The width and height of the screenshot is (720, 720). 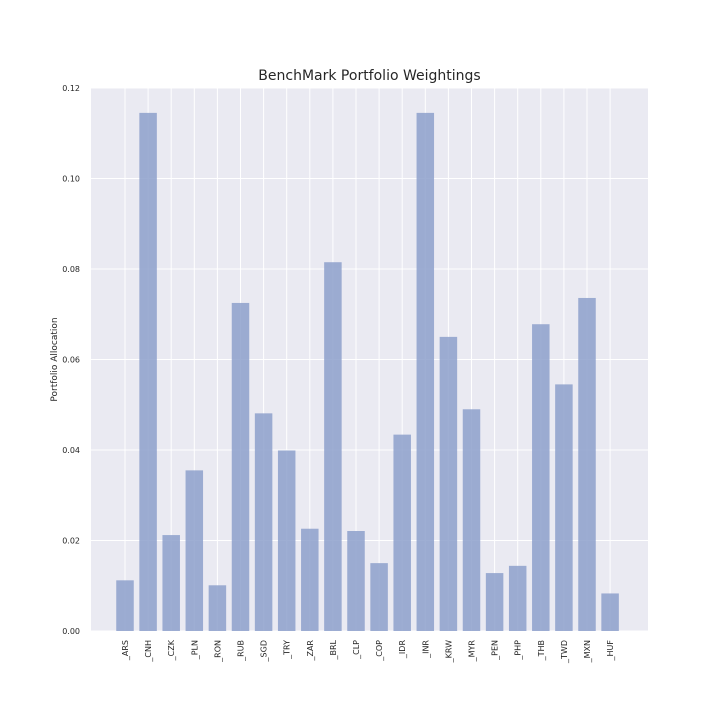 I want to click on x-tick-label: _ARS, so click(x=125, y=650).